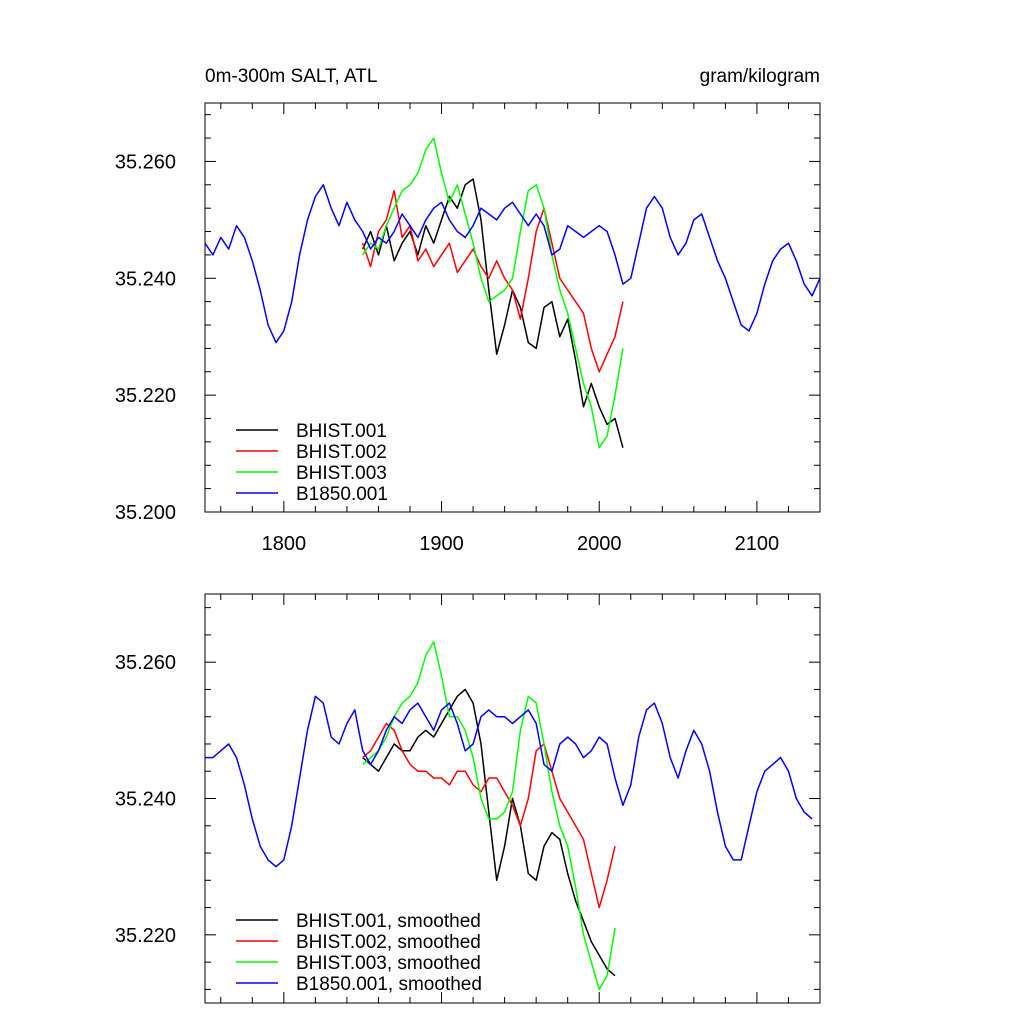  Describe the element at coordinates (760, 76) in the screenshot. I see `top-chart-units: gram/kilogram` at that location.